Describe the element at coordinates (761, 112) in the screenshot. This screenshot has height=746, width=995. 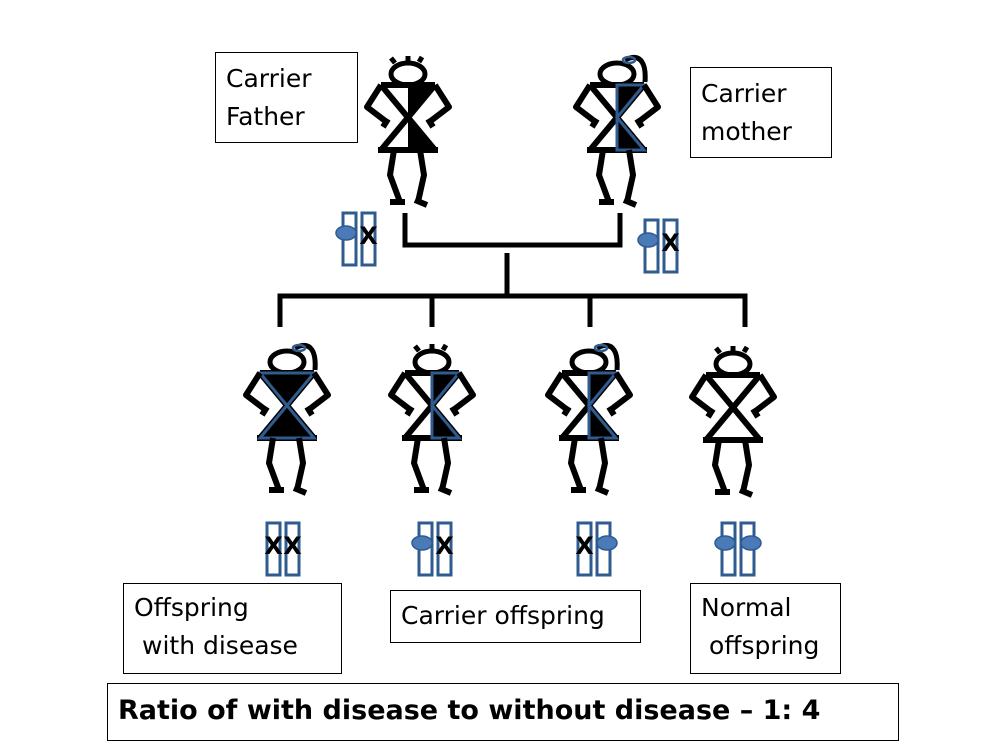
I see `carrier-mother-label: Carrier mother` at that location.